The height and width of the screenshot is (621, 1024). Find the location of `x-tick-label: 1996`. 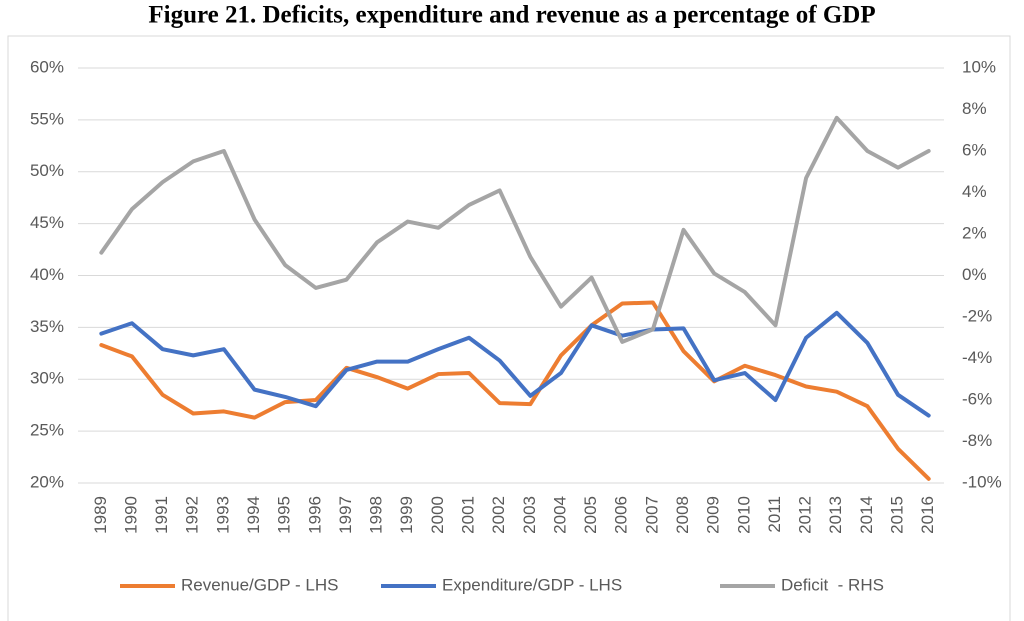

x-tick-label: 1996 is located at coordinates (314, 515).